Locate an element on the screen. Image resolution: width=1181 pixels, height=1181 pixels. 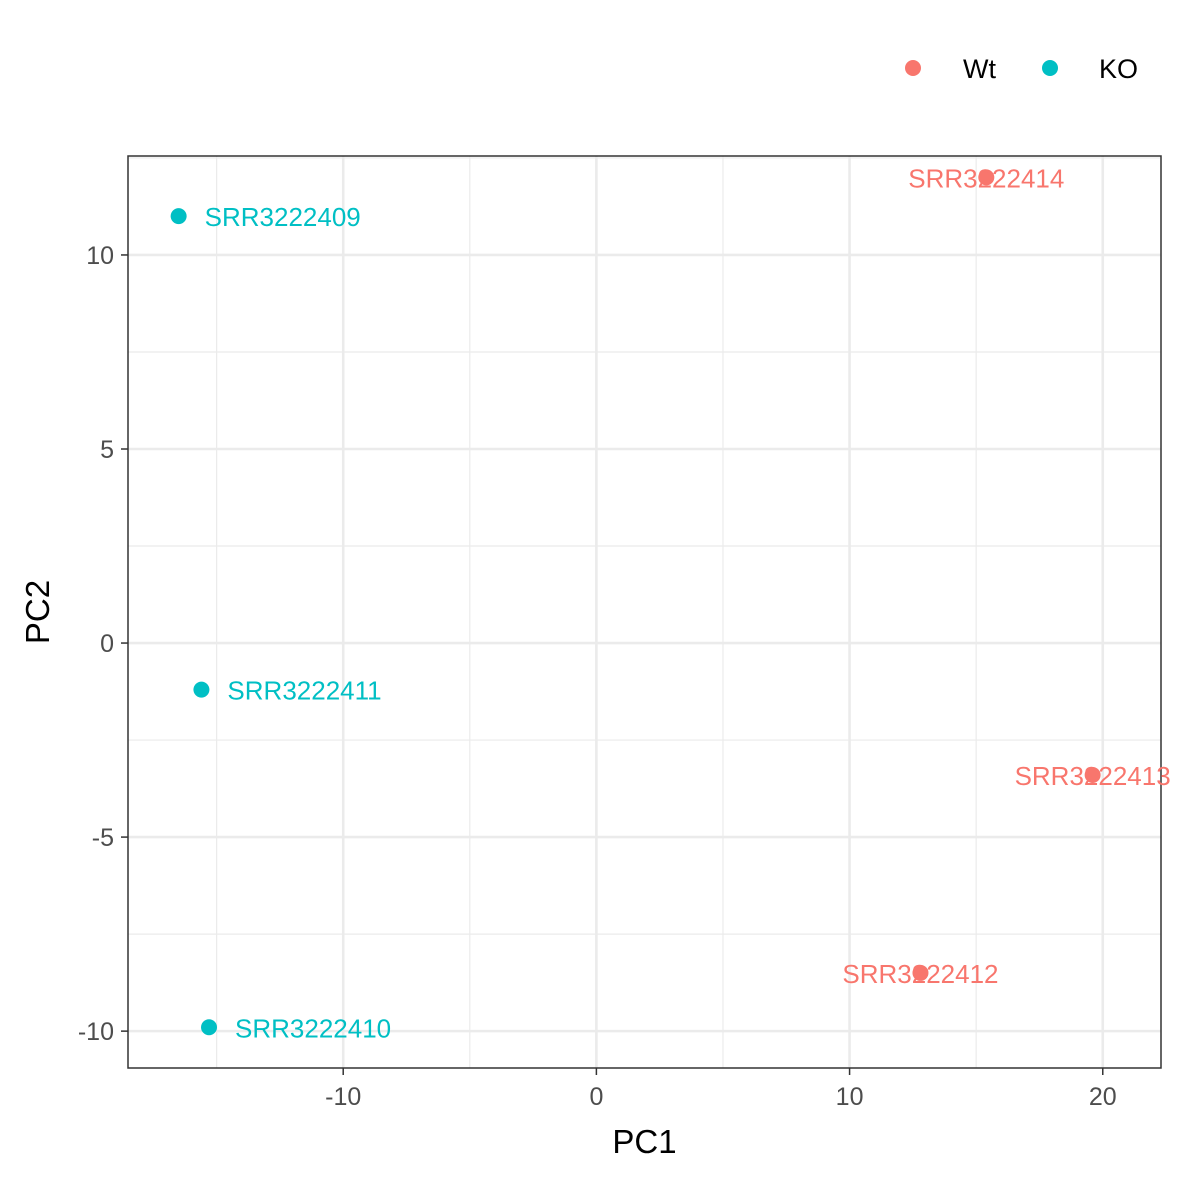
legend-label: KO is located at coordinates (1118, 69).